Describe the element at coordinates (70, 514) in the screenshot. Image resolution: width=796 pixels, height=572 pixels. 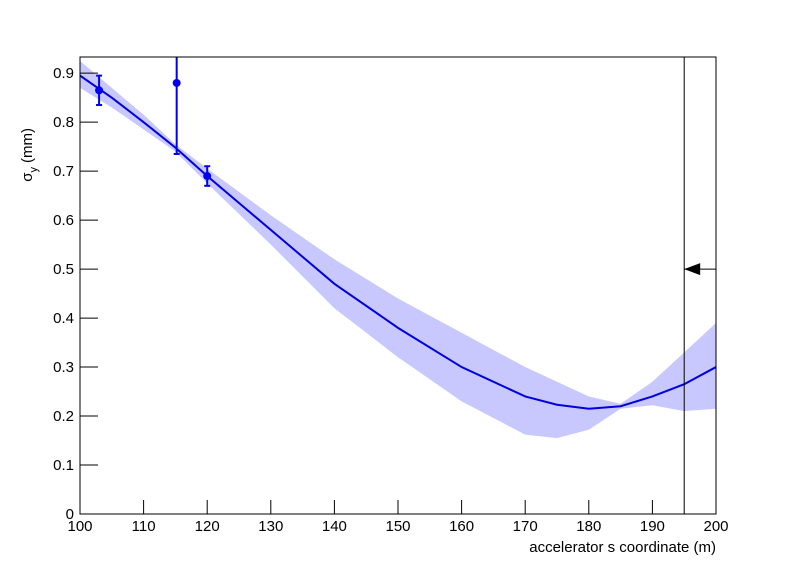
I see `y-tick-label: 0` at that location.